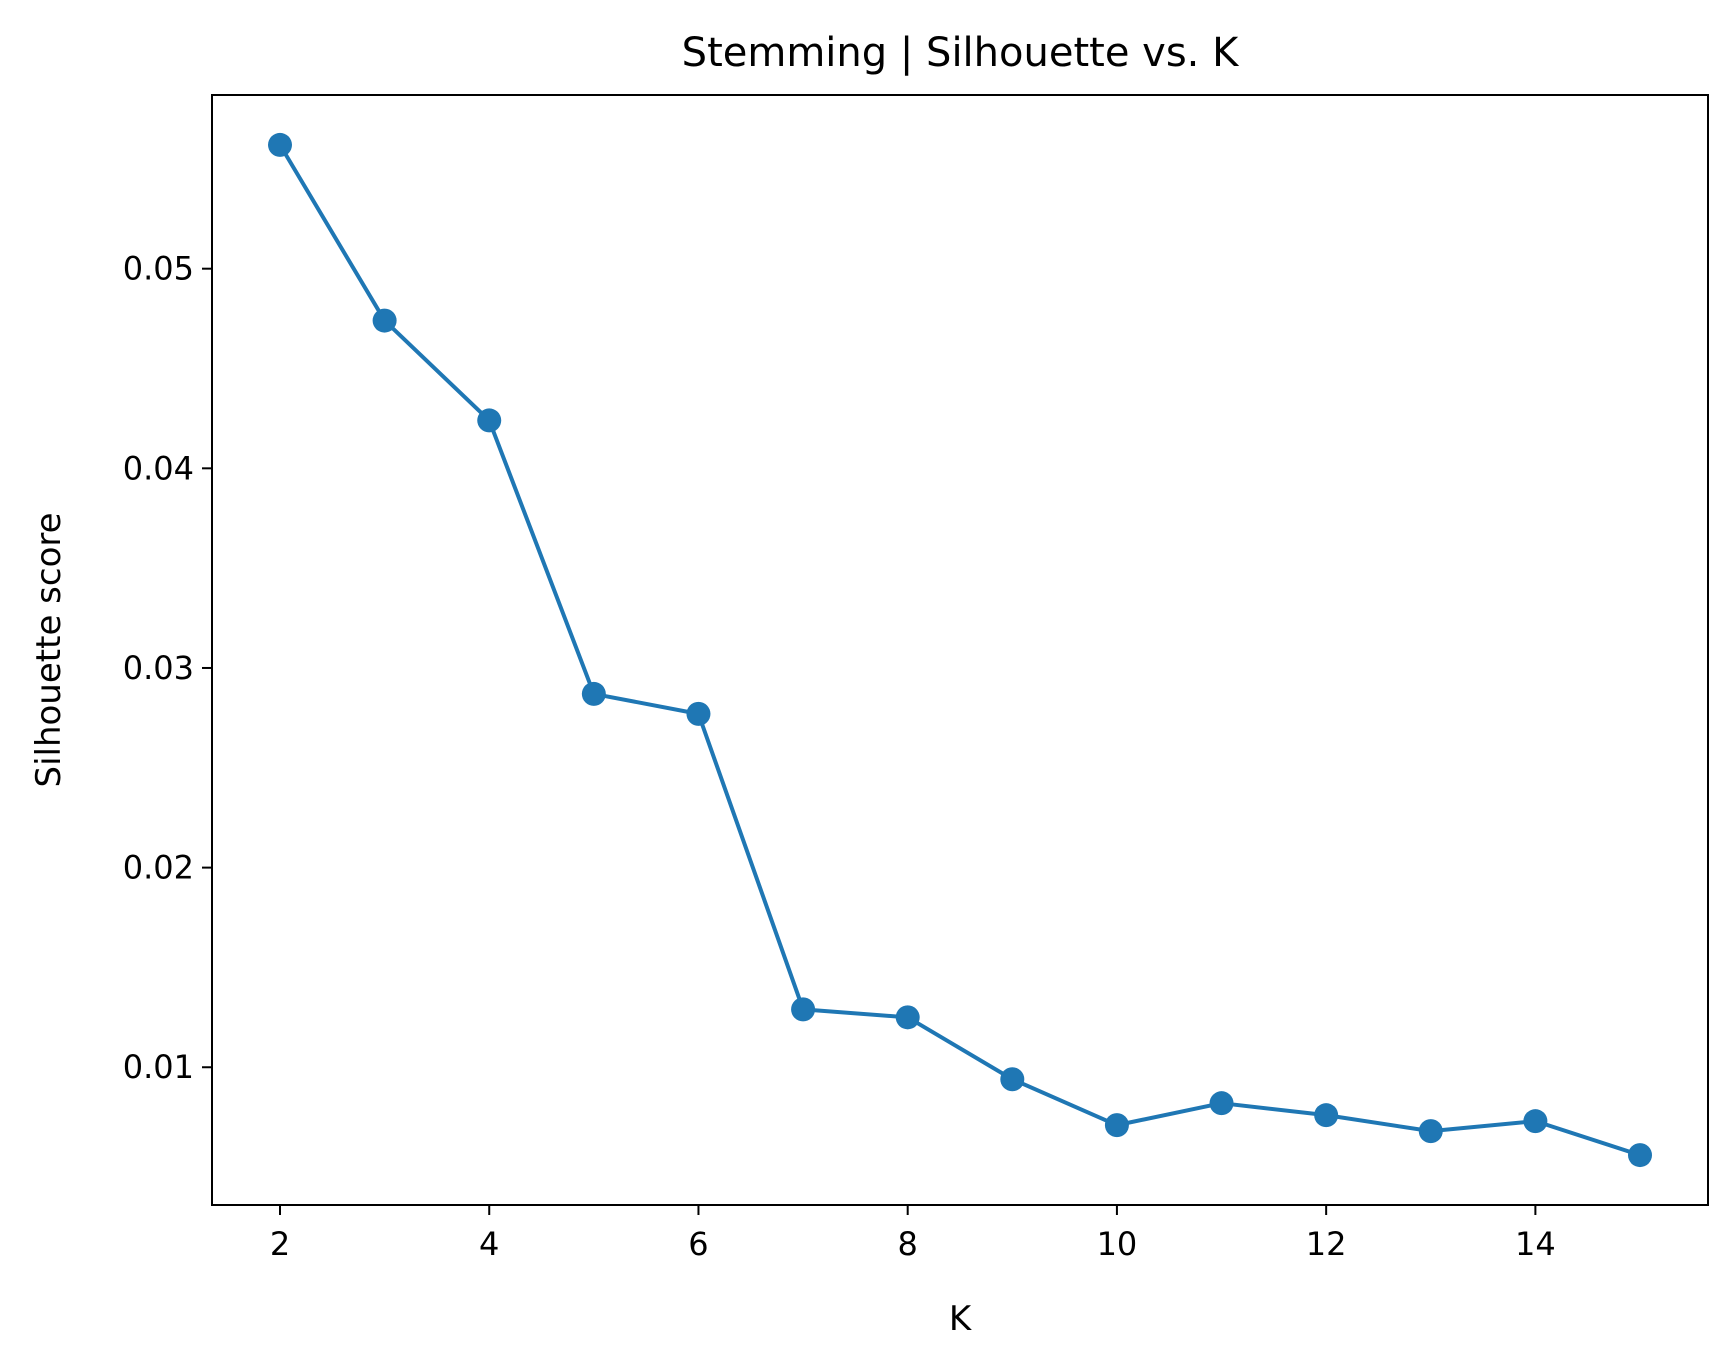 The width and height of the screenshot is (1728, 1361). What do you see at coordinates (158, 468) in the screenshot?
I see `y-tick-label: 0.04` at bounding box center [158, 468].